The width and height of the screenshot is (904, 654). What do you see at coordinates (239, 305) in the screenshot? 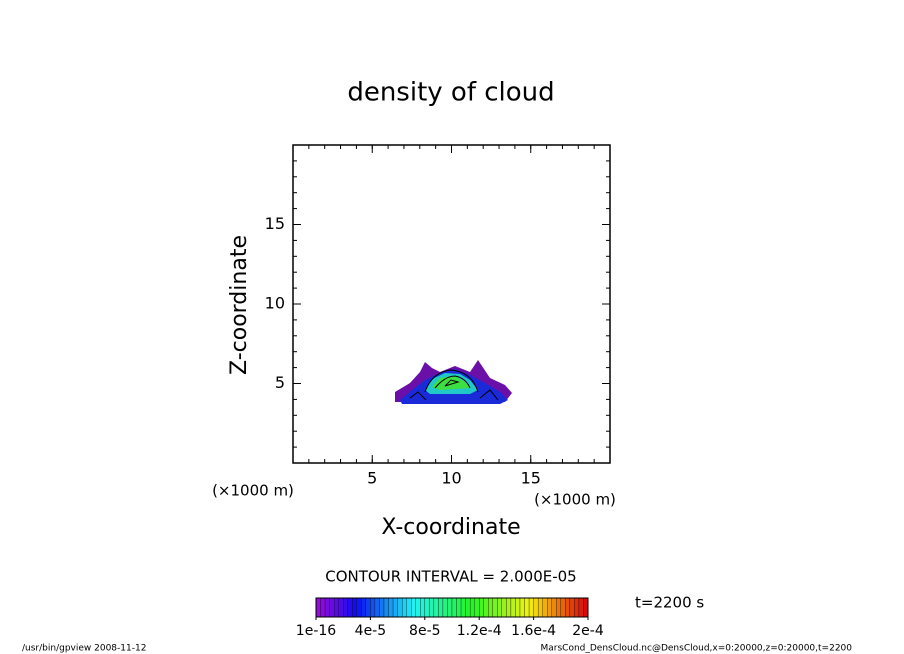
I see `y-axis-label: Z-coordinate` at bounding box center [239, 305].